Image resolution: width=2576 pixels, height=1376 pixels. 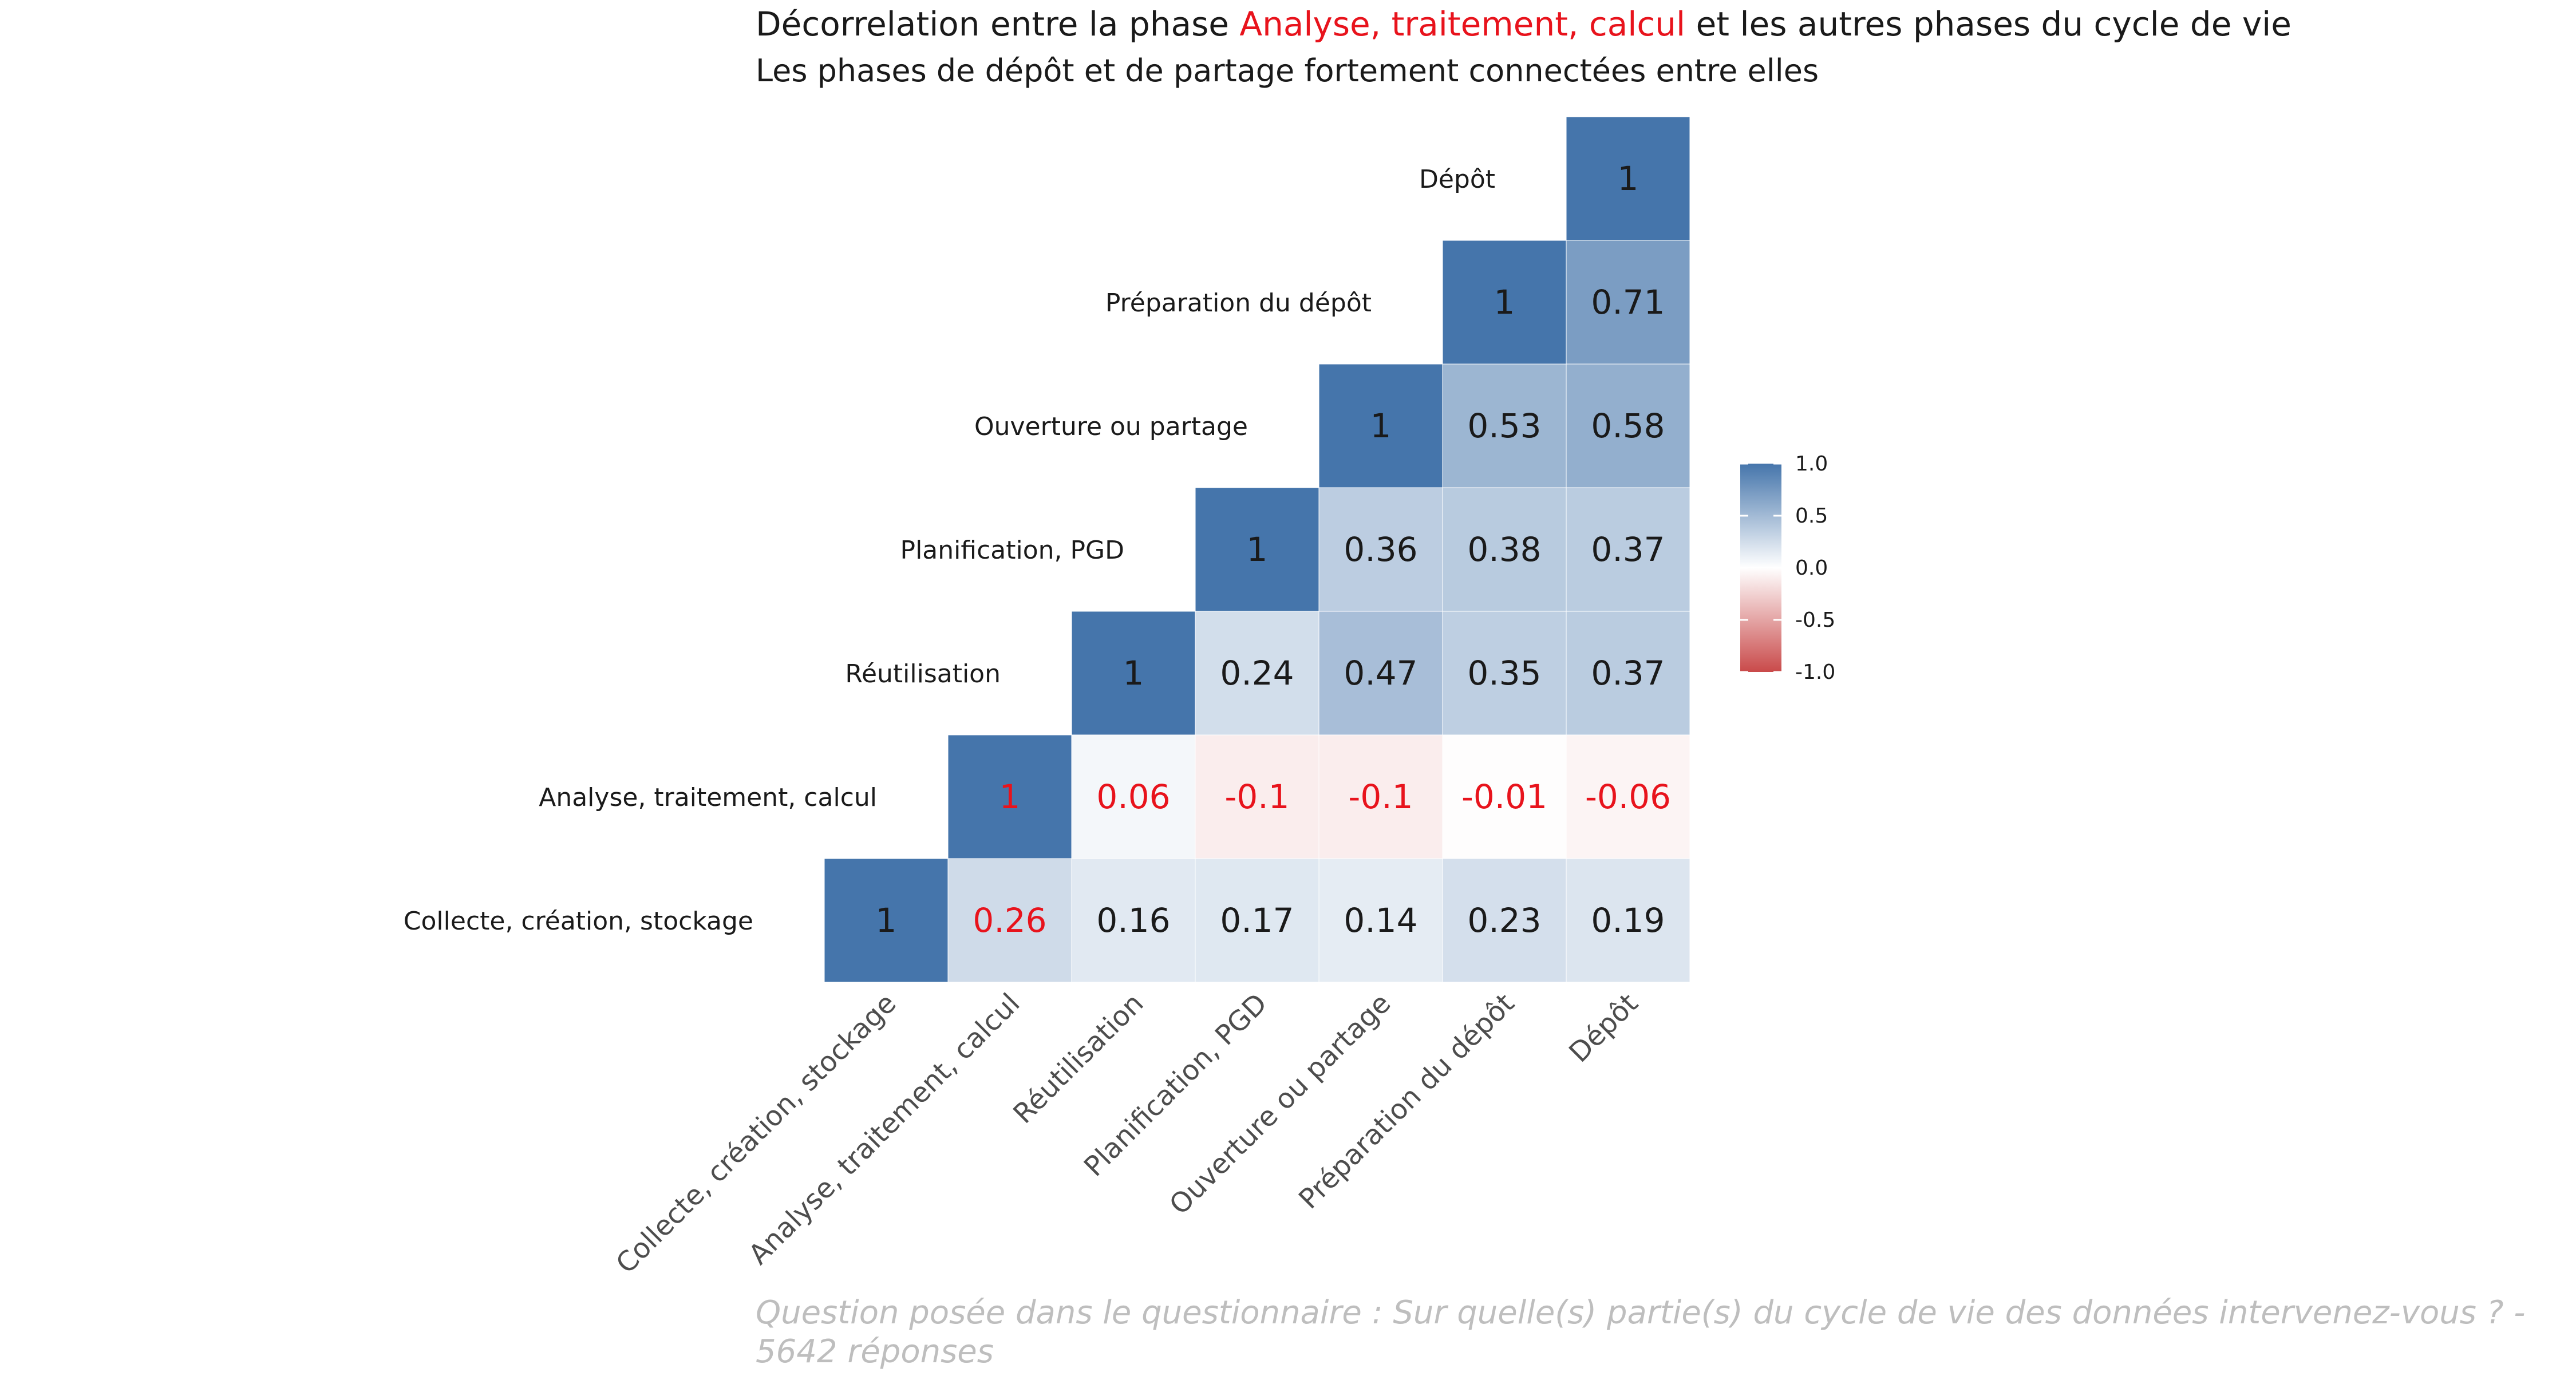 I want to click on color-legend: 1.0 0.5 0.0 -0.5 -1.0, so click(x=1787, y=568).